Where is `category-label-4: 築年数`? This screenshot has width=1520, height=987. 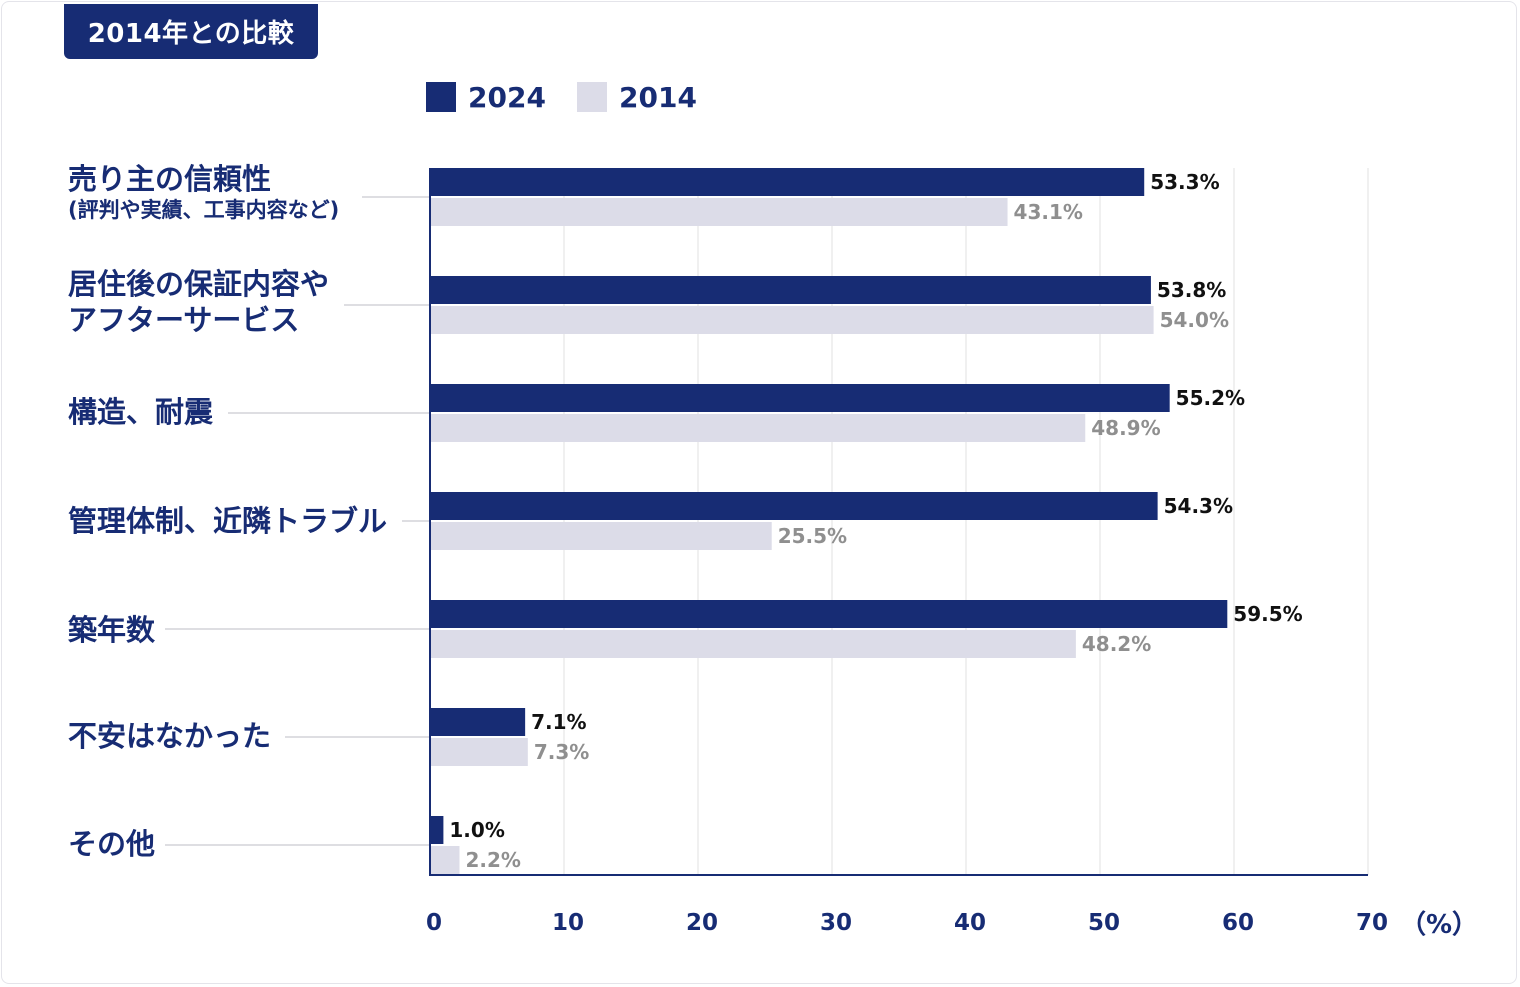 category-label-4: 築年数 is located at coordinates (112, 630).